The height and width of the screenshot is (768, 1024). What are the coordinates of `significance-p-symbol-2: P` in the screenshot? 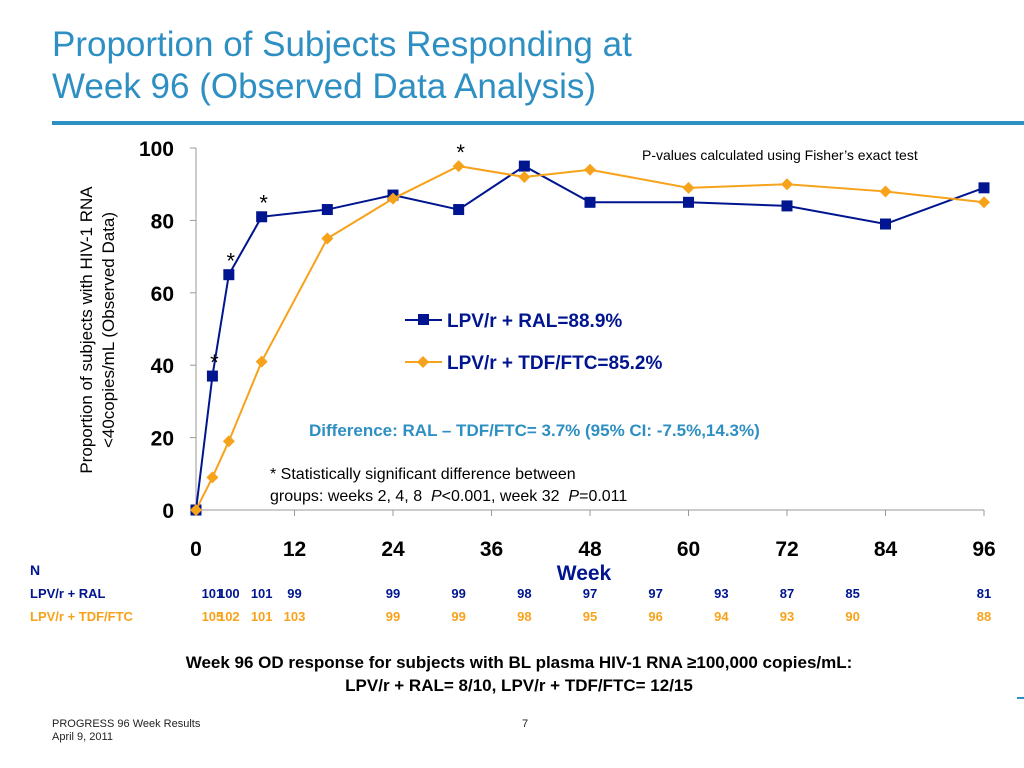 It's located at (573, 496).